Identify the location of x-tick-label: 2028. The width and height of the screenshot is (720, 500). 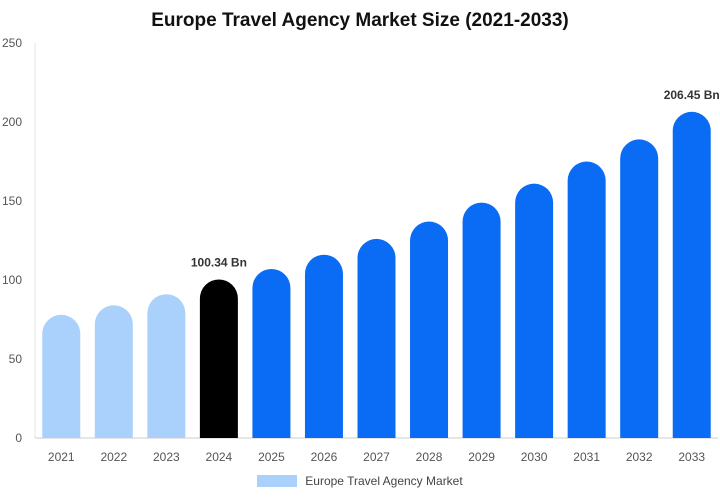
(429, 457).